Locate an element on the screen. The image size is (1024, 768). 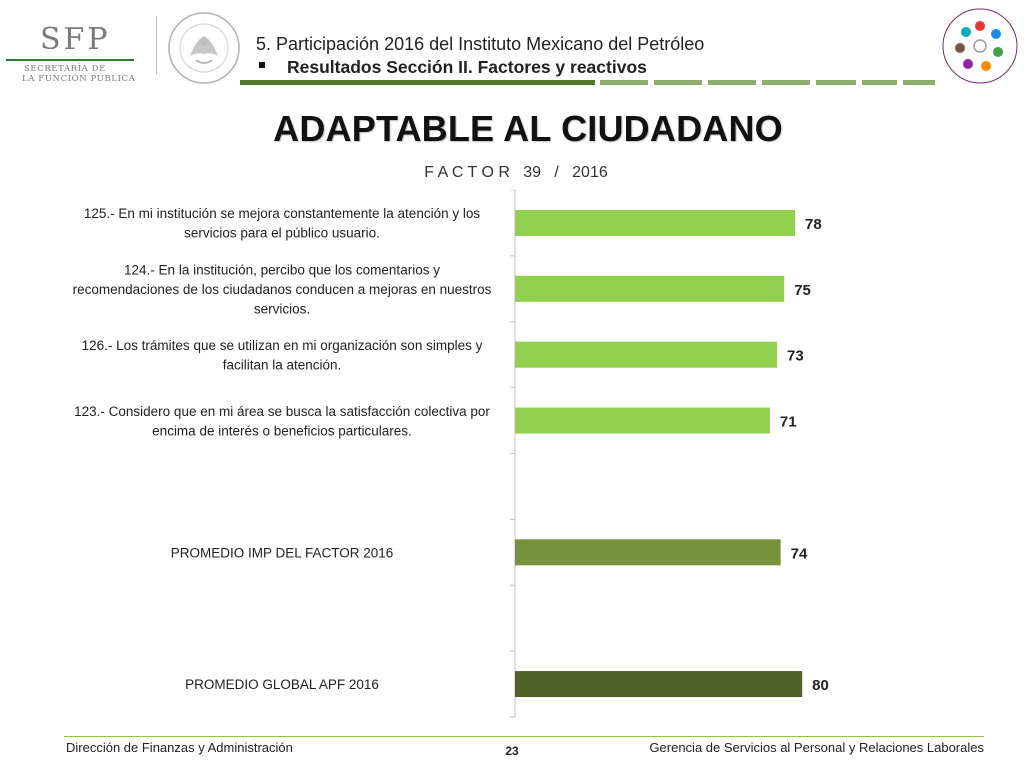
chart-title: ADAPTABLE AL CIUDADANO is located at coordinates (528, 128).